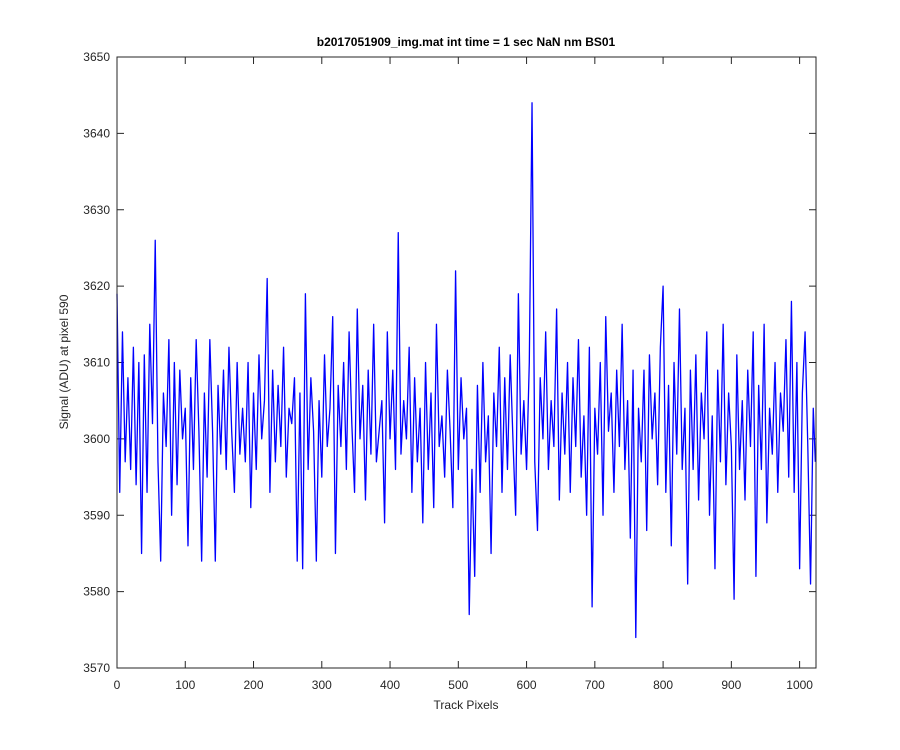 The width and height of the screenshot is (900, 750). I want to click on x-tick-label: 300, so click(322, 685).